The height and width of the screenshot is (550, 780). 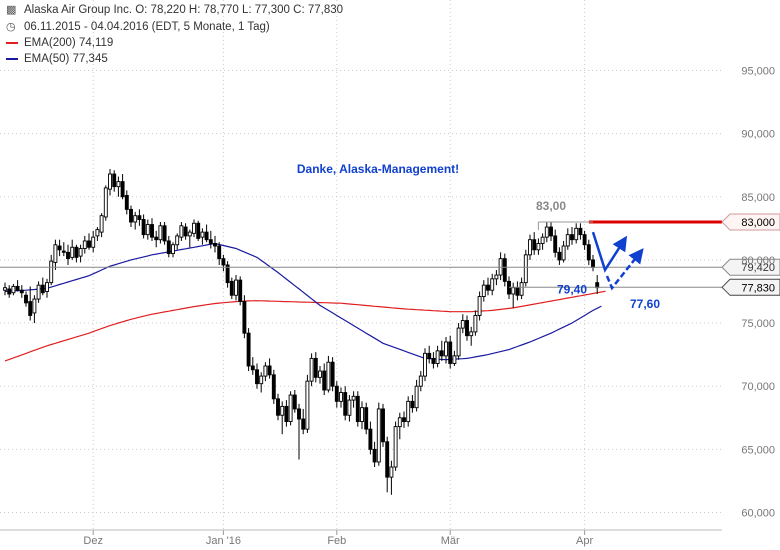 I want to click on price-tag-83000-label: 83,000, so click(x=758, y=223).